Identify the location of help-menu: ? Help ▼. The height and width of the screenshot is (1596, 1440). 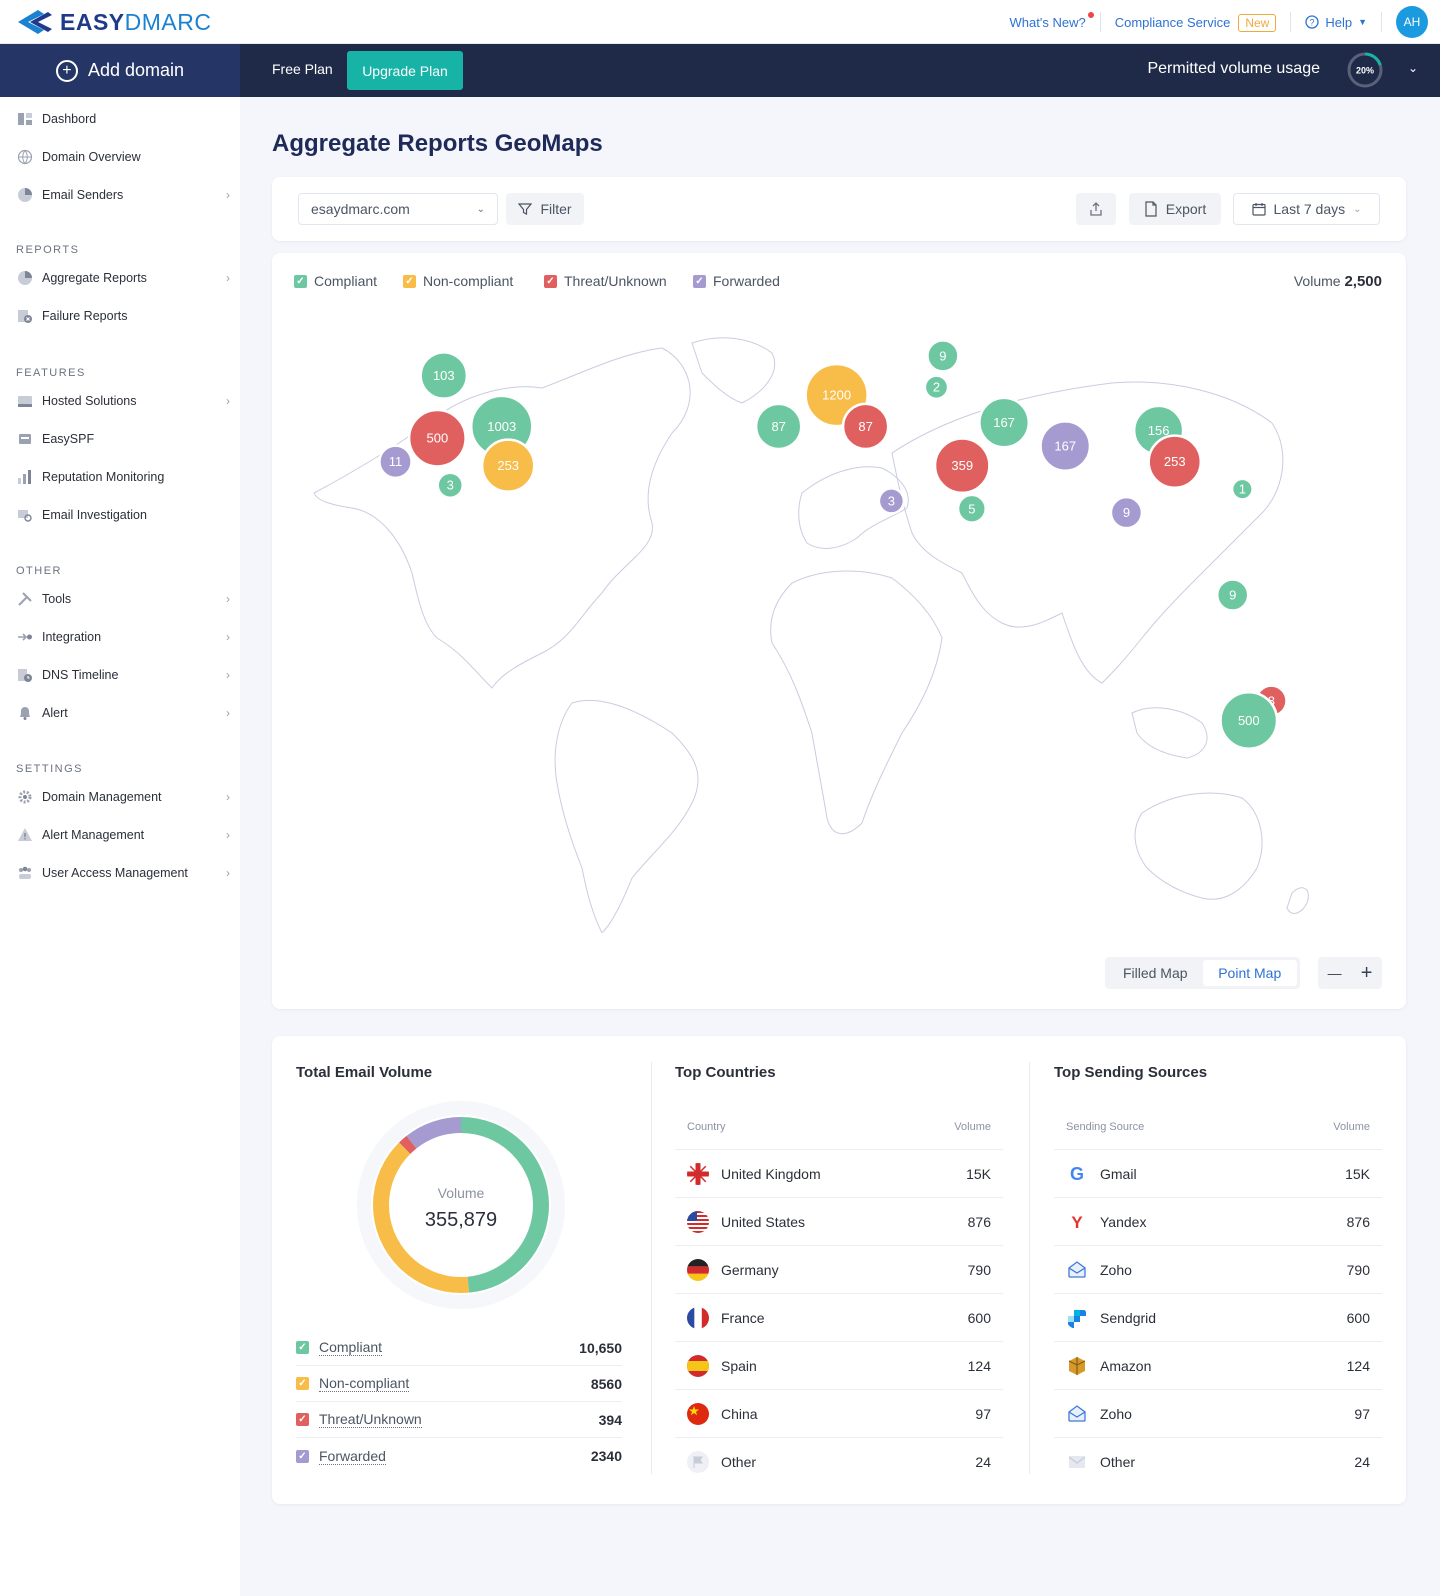
(1336, 22).